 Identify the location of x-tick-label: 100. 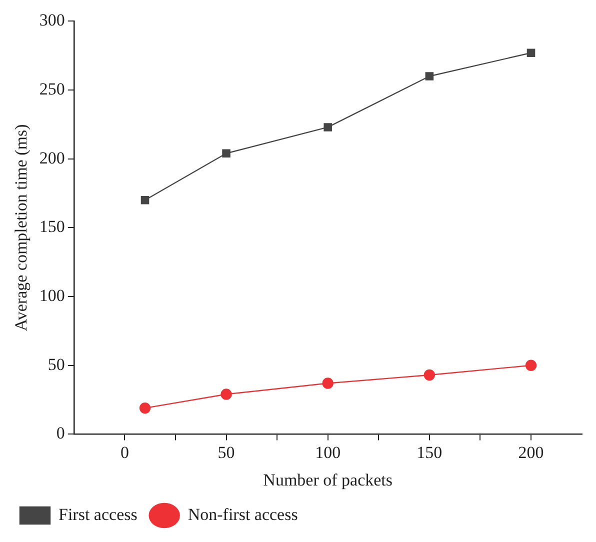
(328, 452).